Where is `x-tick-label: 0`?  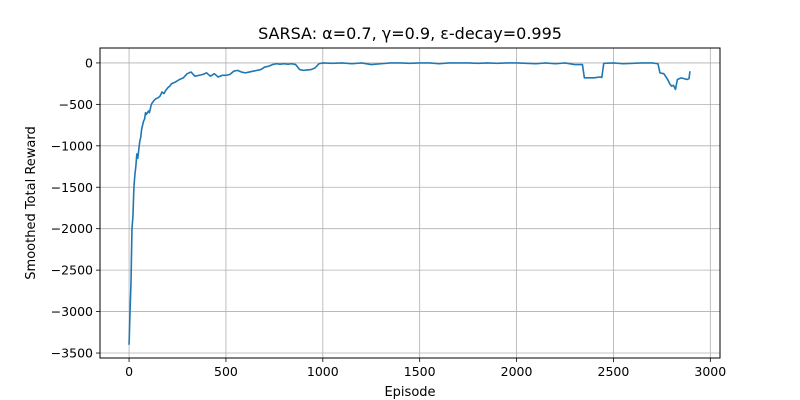 x-tick-label: 0 is located at coordinates (129, 371).